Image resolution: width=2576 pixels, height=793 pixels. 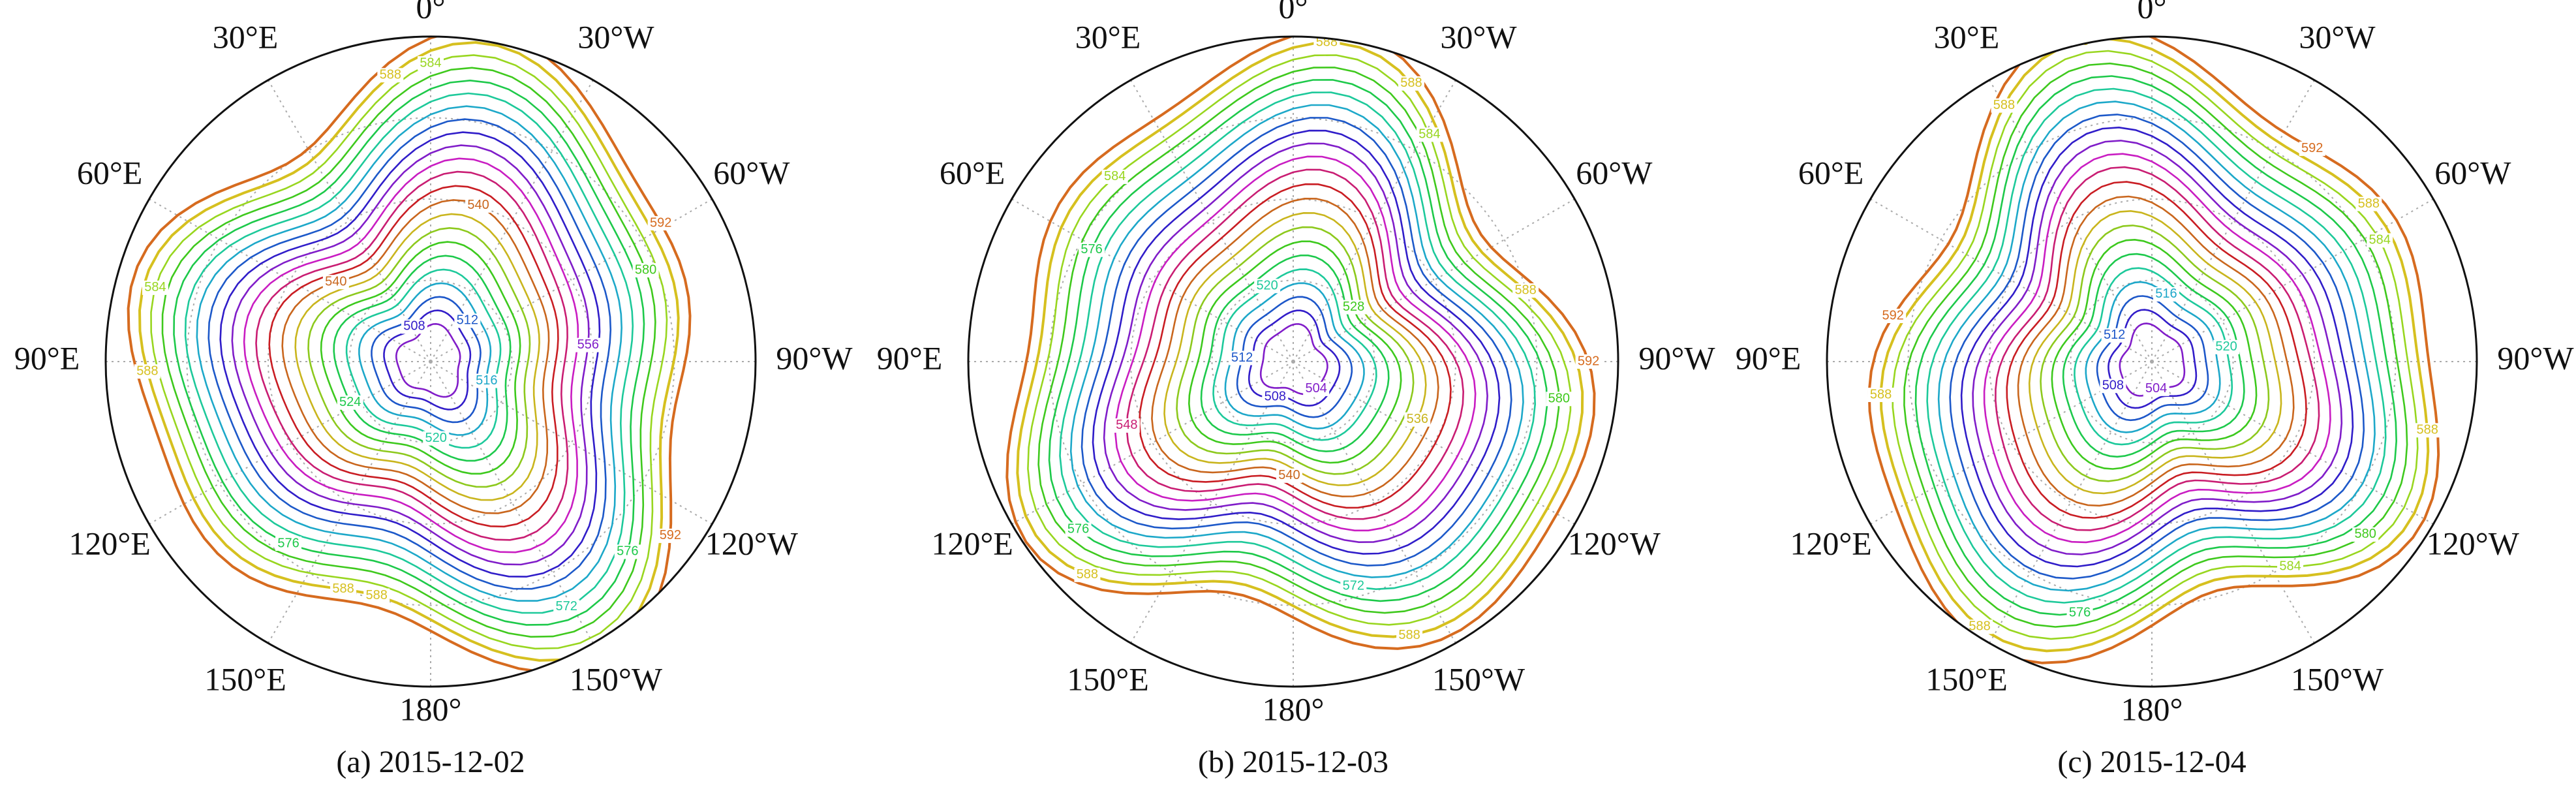 What do you see at coordinates (752, 172) in the screenshot?
I see `longitude-label: 60°W` at bounding box center [752, 172].